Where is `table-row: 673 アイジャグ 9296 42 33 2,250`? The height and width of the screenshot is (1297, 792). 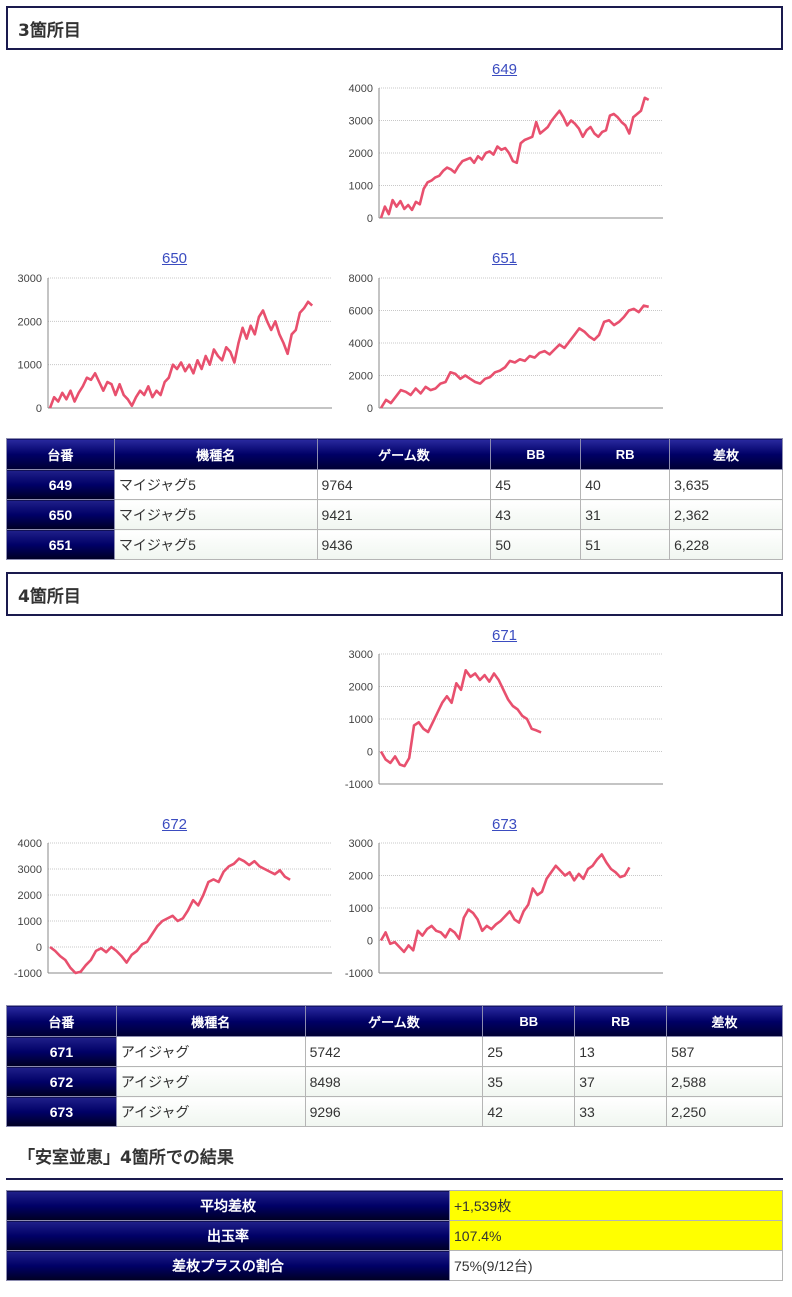 table-row: 673 アイジャグ 9296 42 33 2,250 is located at coordinates (394, 1111).